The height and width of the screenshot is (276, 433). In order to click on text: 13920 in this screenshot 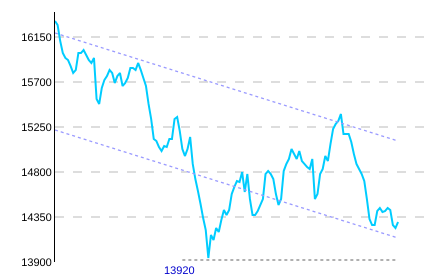, I will do `click(179, 270)`.